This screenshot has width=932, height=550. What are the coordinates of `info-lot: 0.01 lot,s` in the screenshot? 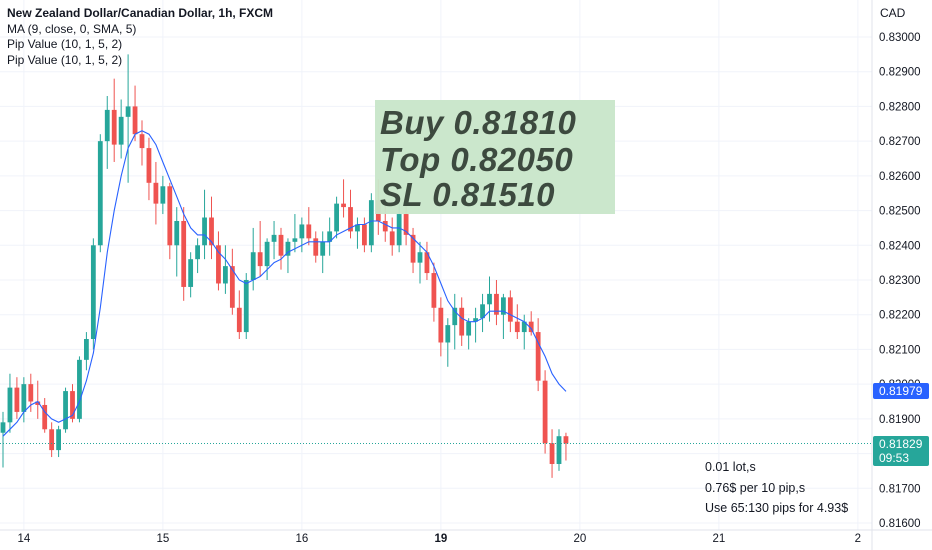 It's located at (730, 467).